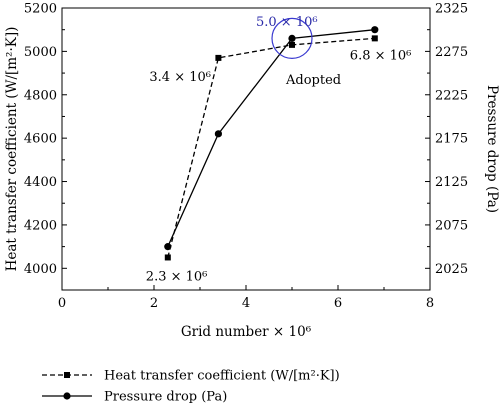 The width and height of the screenshot is (500, 406). Describe the element at coordinates (451, 182) in the screenshot. I see `y-right-tick-label: 2125` at that location.